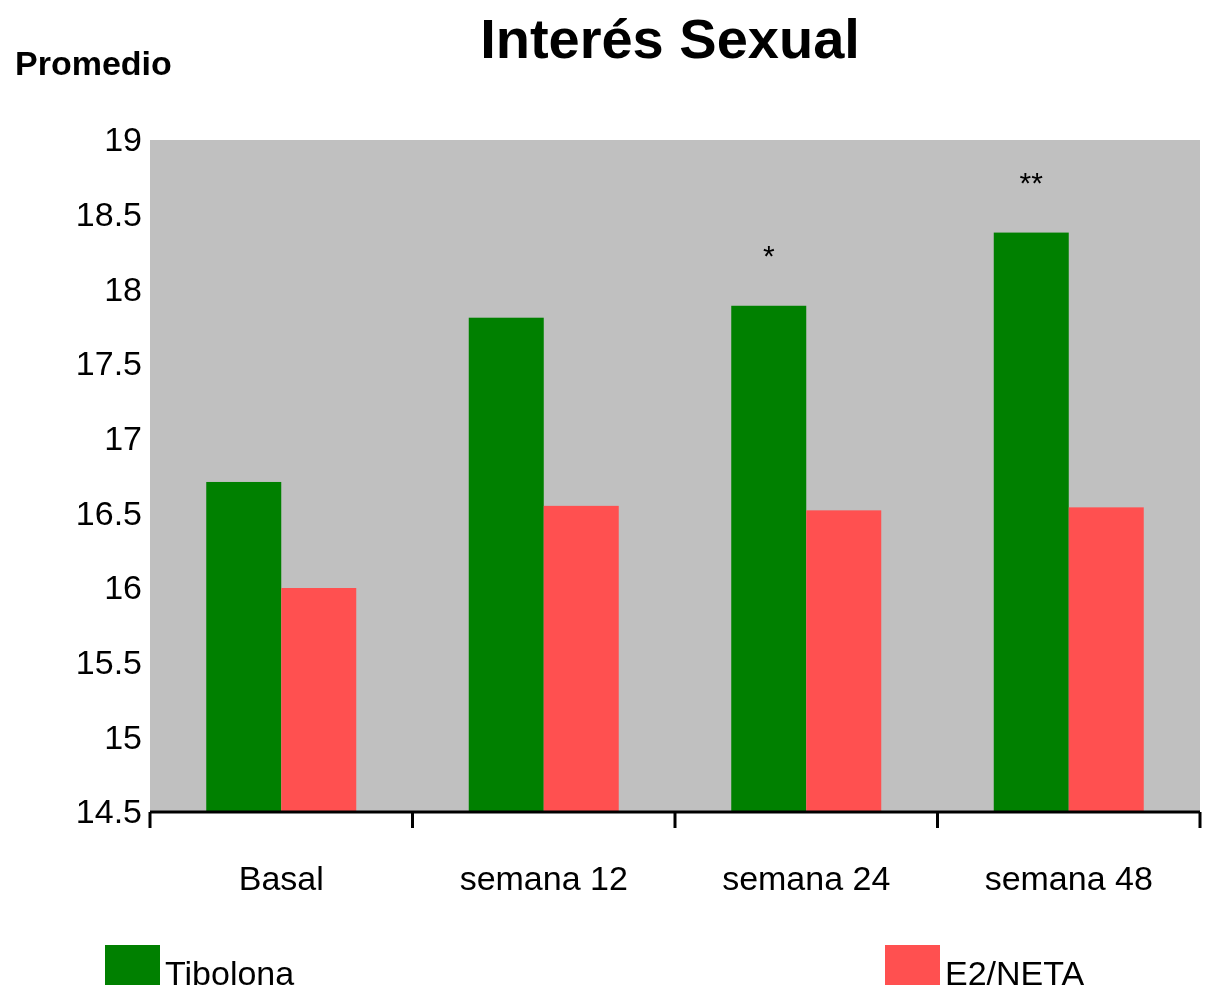  What do you see at coordinates (1015, 972) in the screenshot?
I see `legend-label: E2/NETA` at bounding box center [1015, 972].